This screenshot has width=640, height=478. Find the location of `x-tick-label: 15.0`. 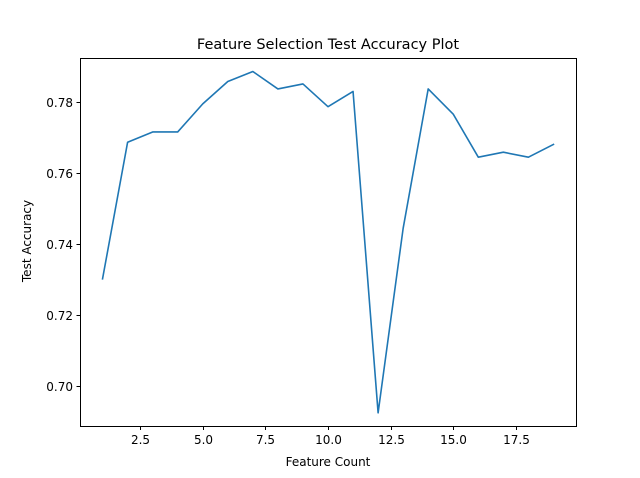

x-tick-label: 15.0 is located at coordinates (453, 440).